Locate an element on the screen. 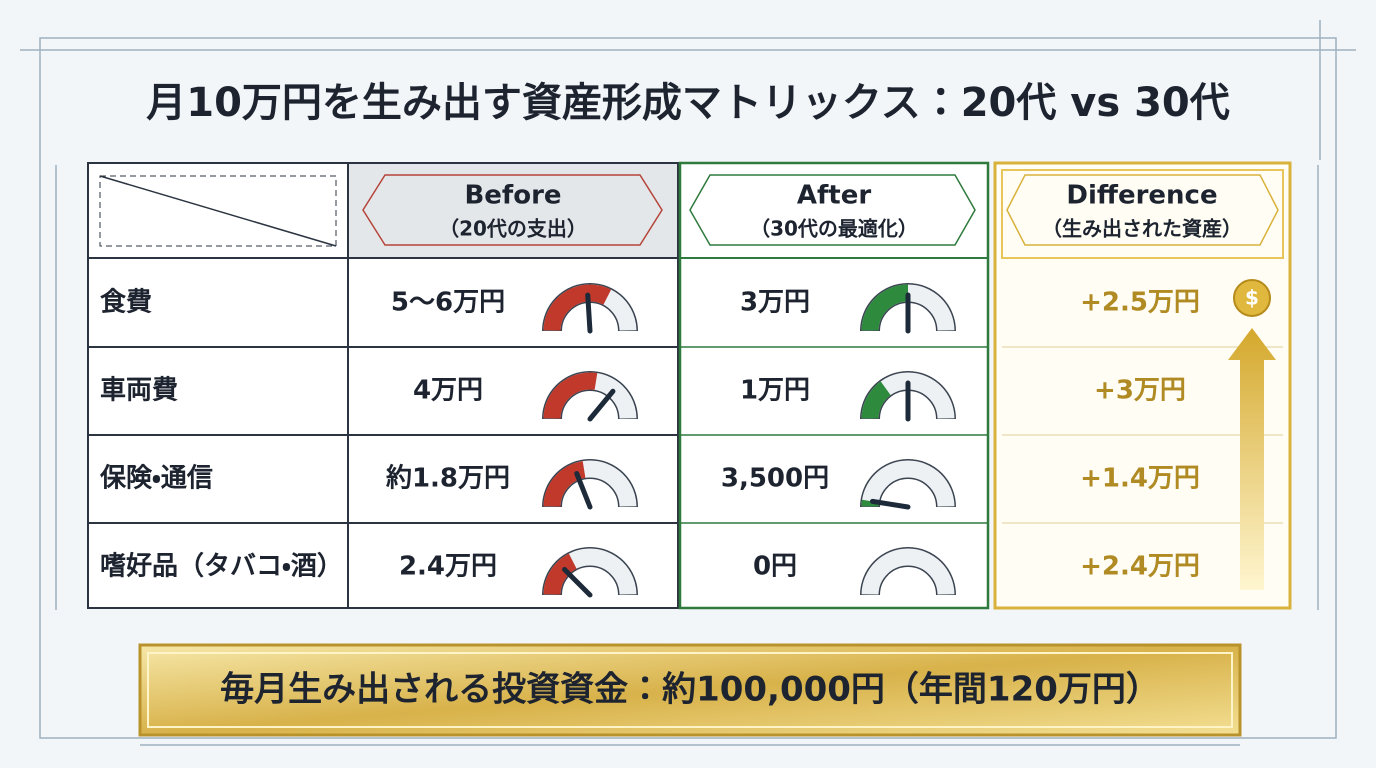 The height and width of the screenshot is (768, 1376). column-name: Difference is located at coordinates (1141, 196).